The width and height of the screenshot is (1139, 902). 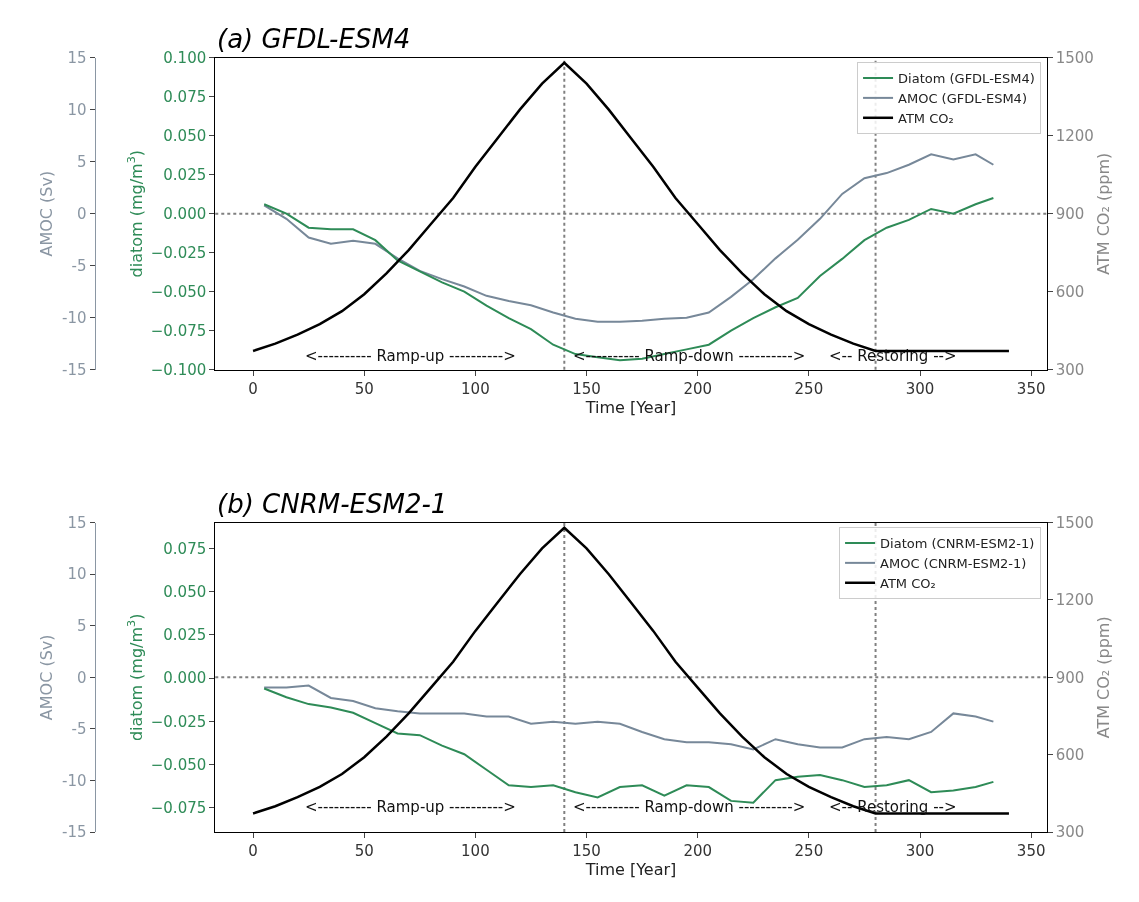 What do you see at coordinates (953, 563) in the screenshot?
I see `legend-label: AMOC (CNRM-ESM2-1)` at bounding box center [953, 563].